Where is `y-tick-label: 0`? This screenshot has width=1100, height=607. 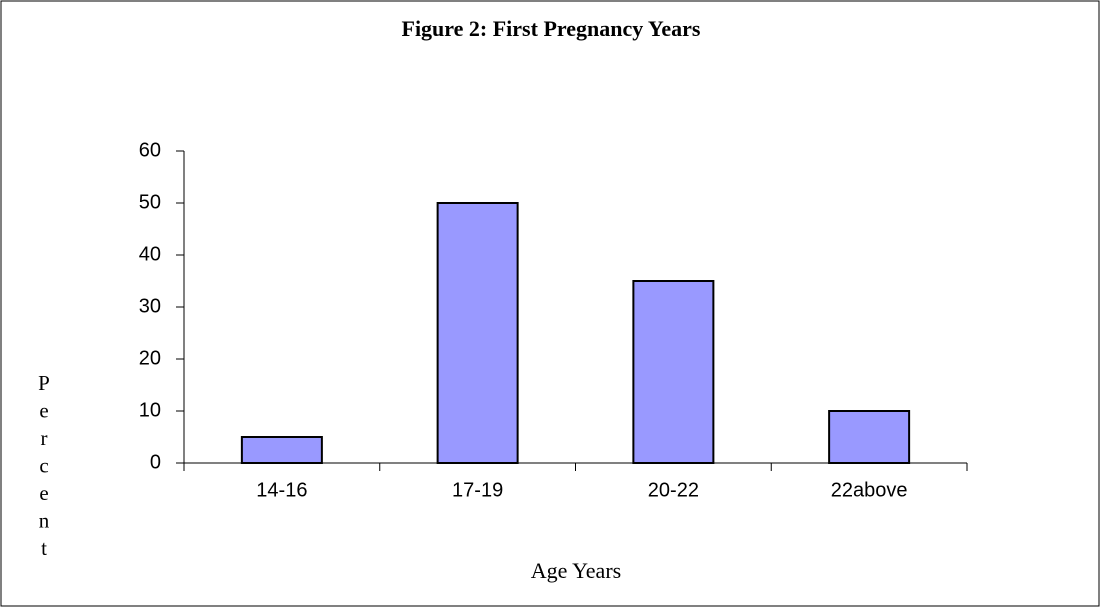
y-tick-label: 0 is located at coordinates (155, 462).